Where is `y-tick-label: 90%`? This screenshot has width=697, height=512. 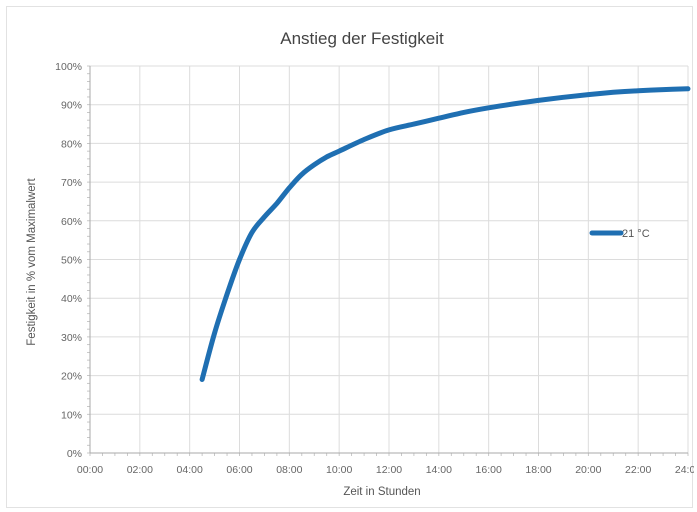
y-tick-label: 90% is located at coordinates (71, 106).